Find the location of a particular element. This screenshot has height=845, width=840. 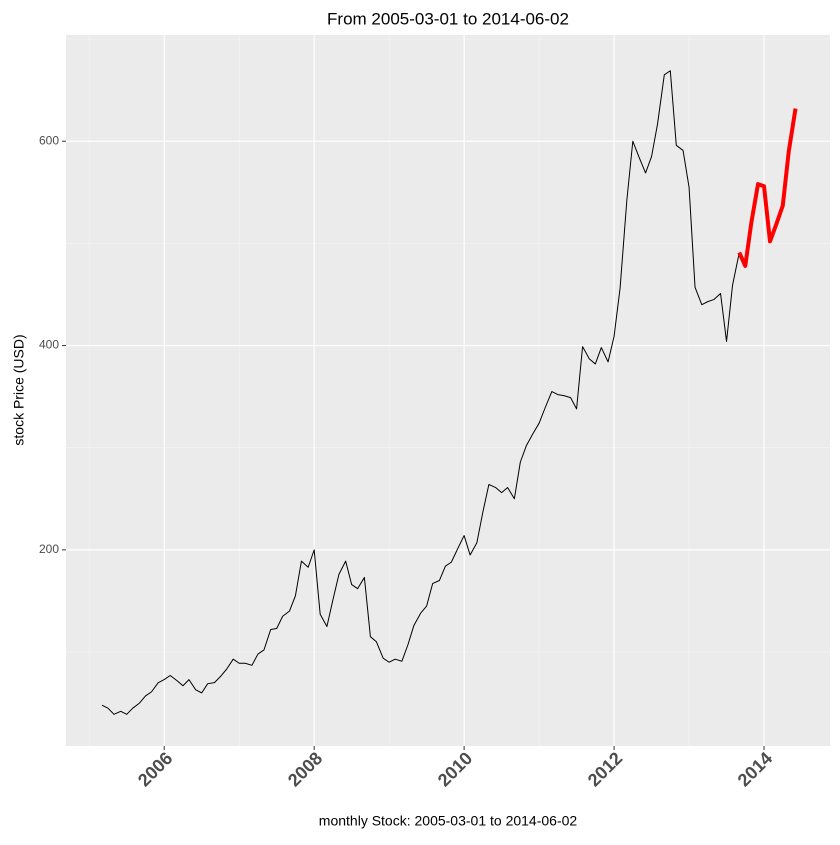

chart-title: From 2005-03-01 to 2014-06-02 is located at coordinates (448, 18).